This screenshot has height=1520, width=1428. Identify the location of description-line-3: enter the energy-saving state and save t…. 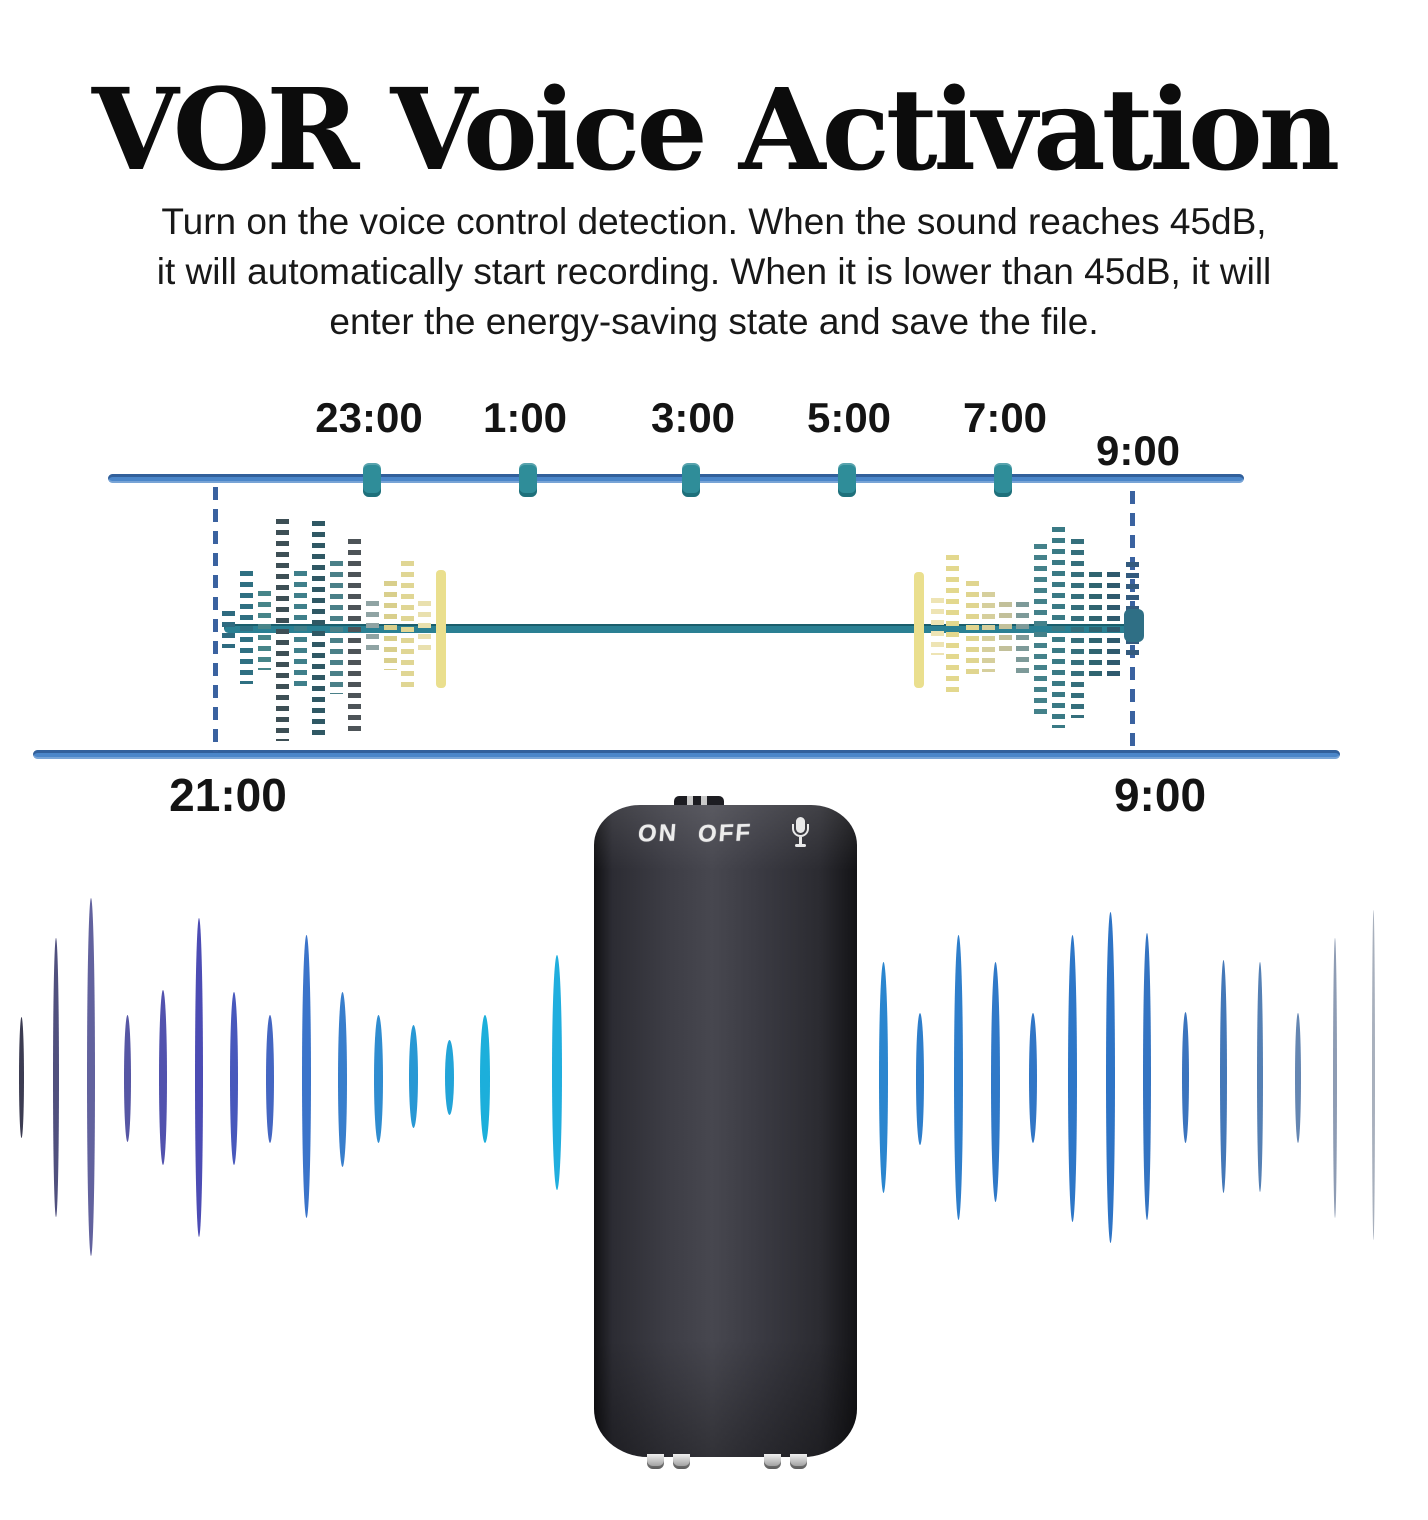
(714, 321).